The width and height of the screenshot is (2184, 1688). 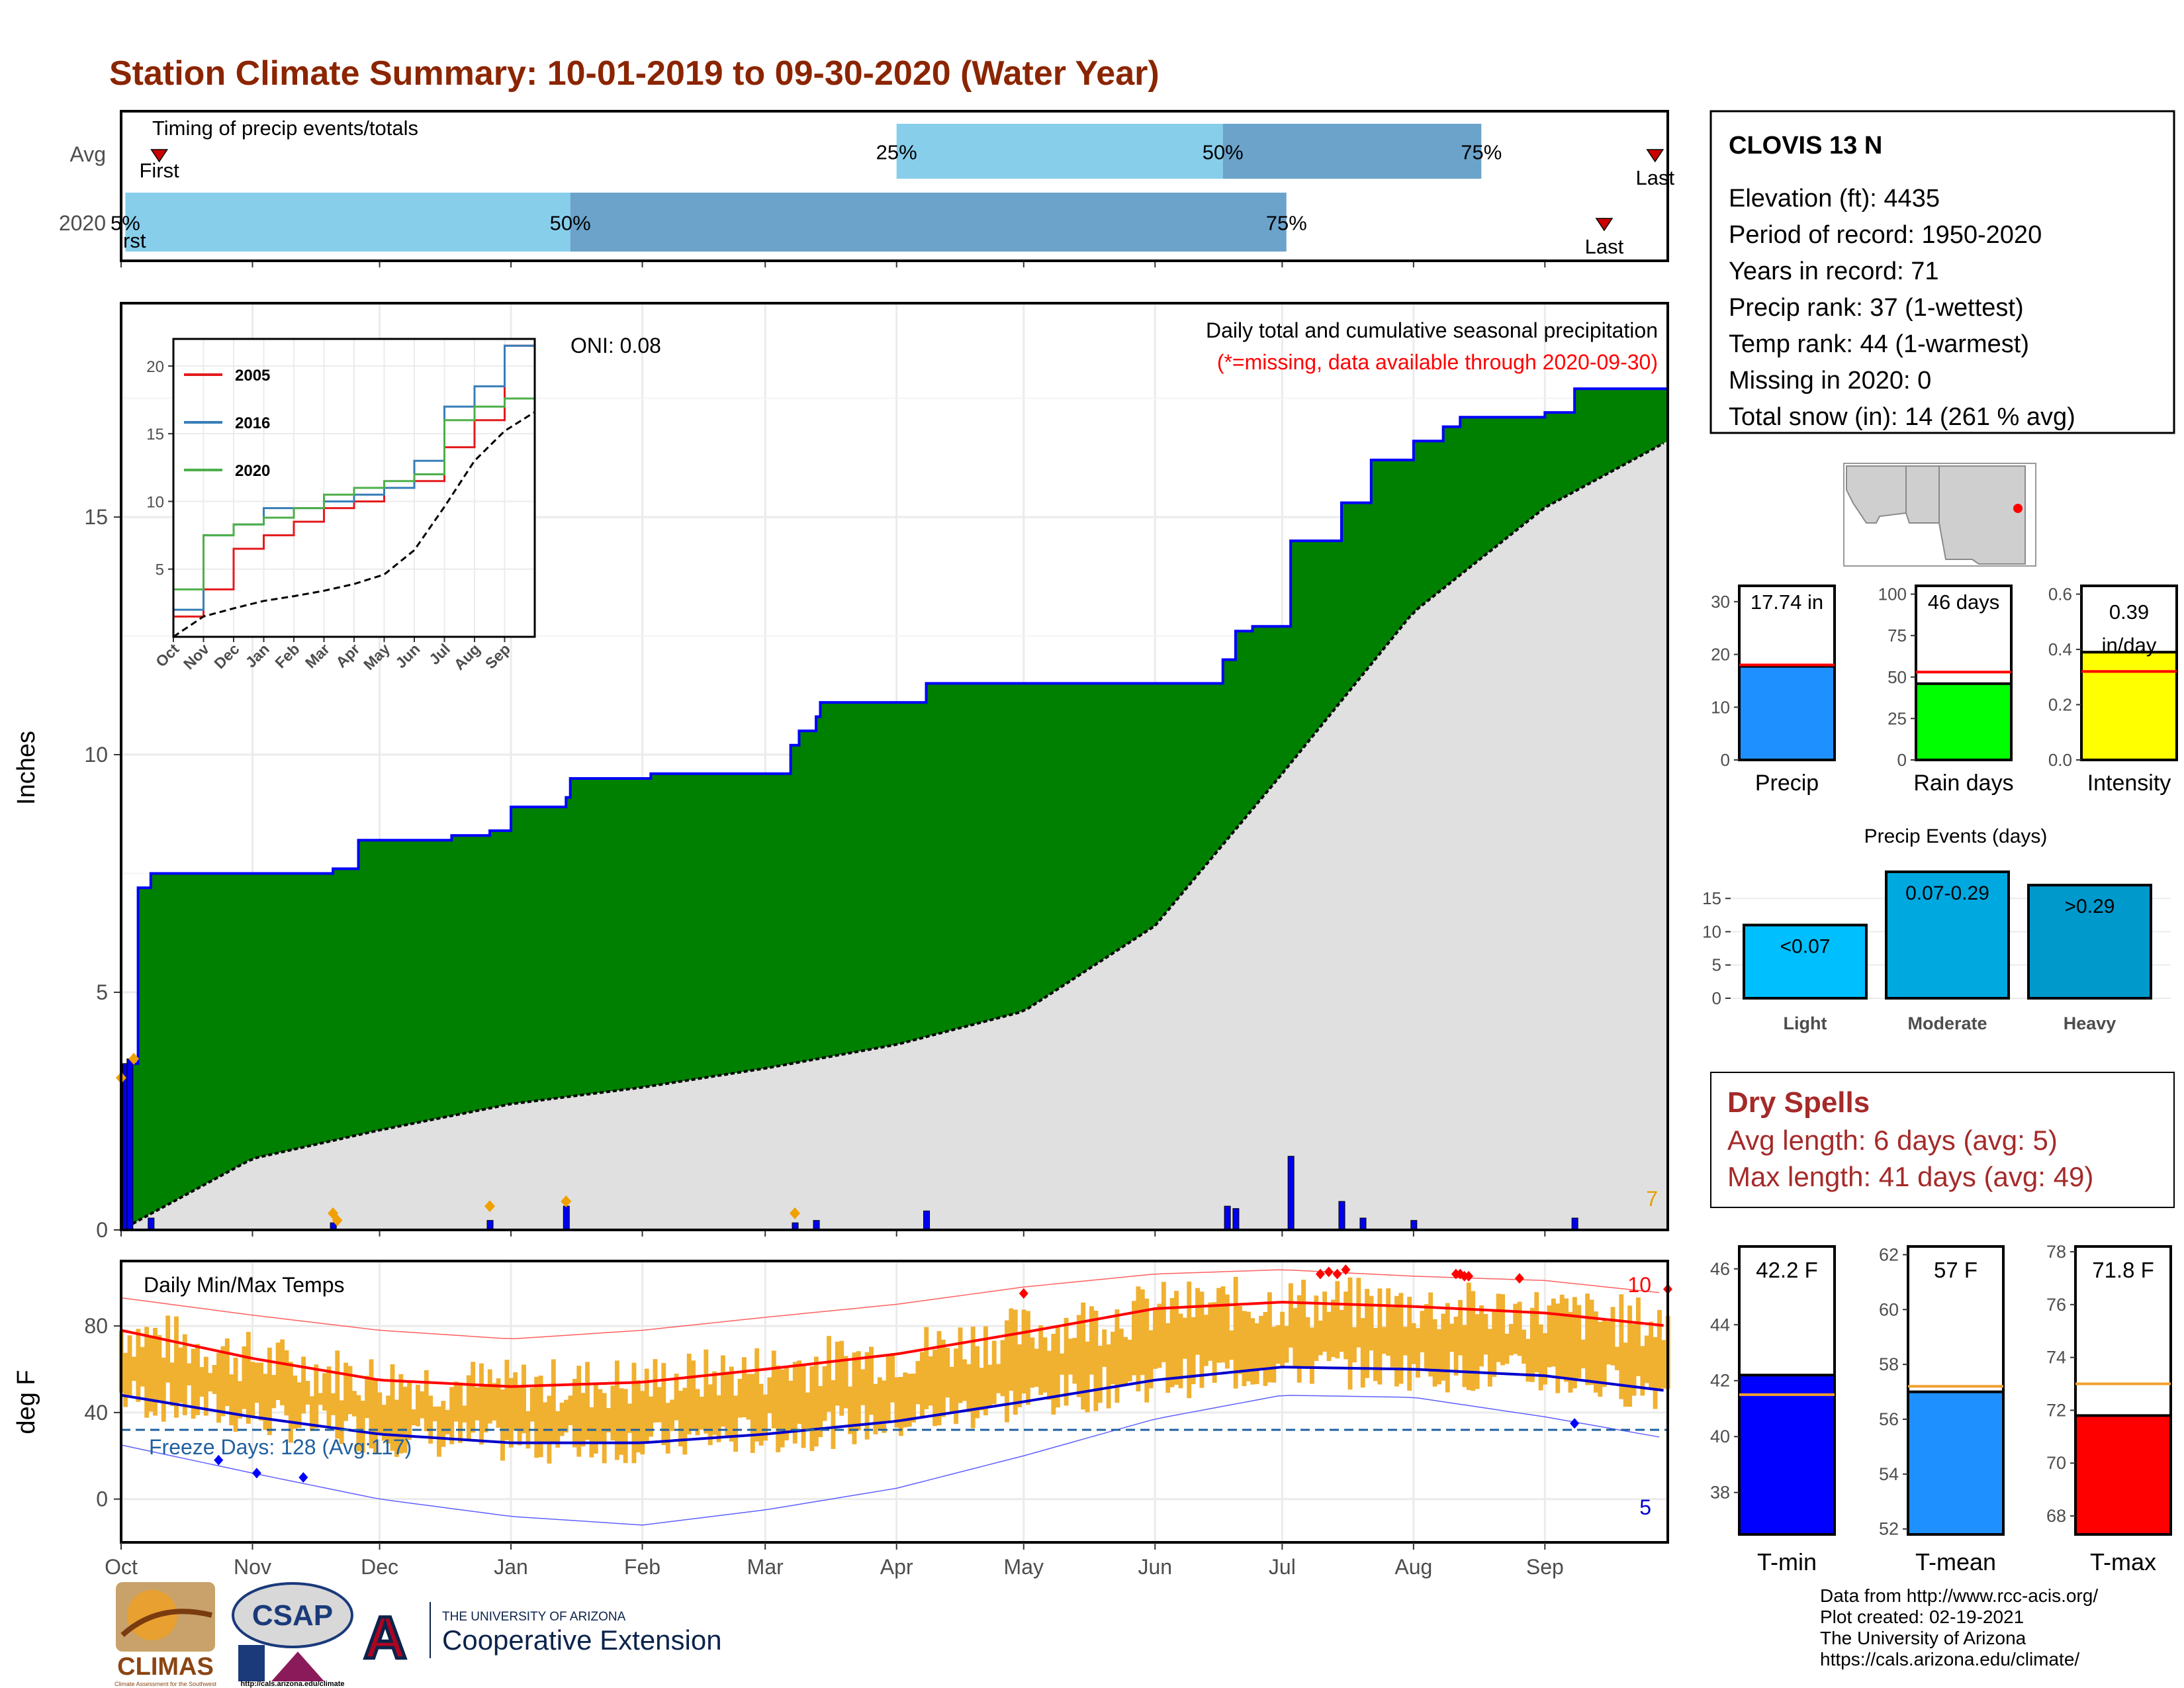 What do you see at coordinates (2123, 1561) in the screenshot?
I see `temp-bar-name-2: T-max` at bounding box center [2123, 1561].